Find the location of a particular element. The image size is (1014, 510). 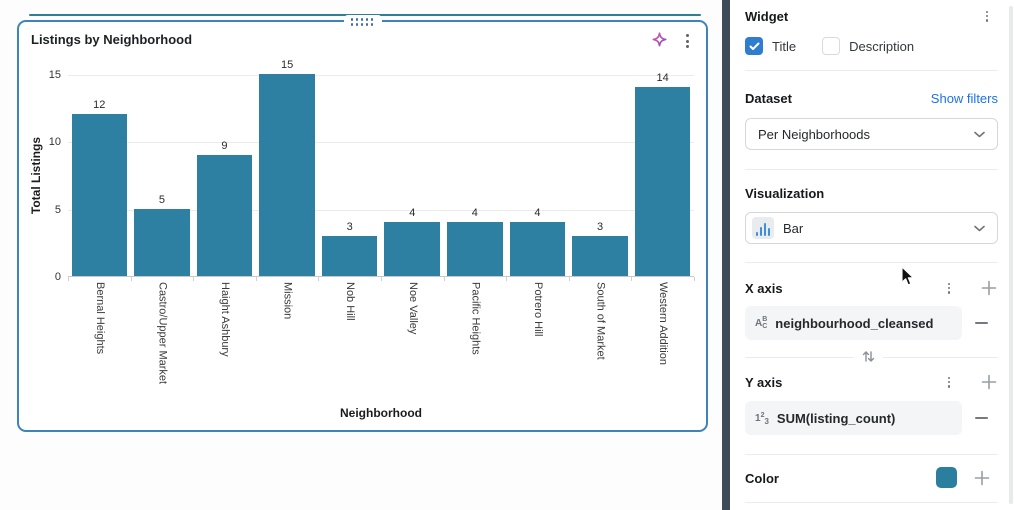

show-filters-link: Show filters is located at coordinates (964, 98).